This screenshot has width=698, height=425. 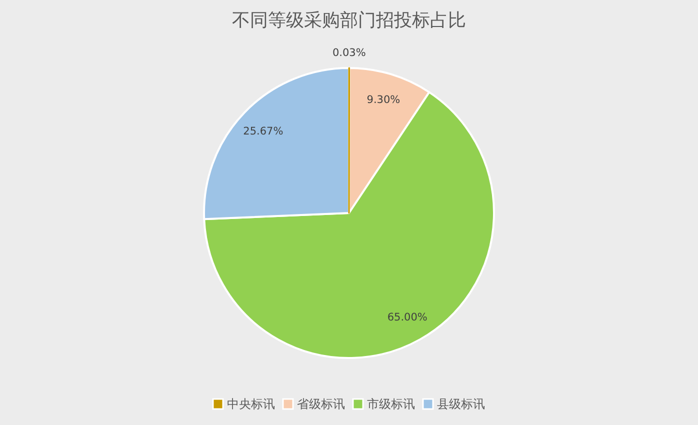 What do you see at coordinates (391, 404) in the screenshot?
I see `legend-label: 市级标讯` at bounding box center [391, 404].